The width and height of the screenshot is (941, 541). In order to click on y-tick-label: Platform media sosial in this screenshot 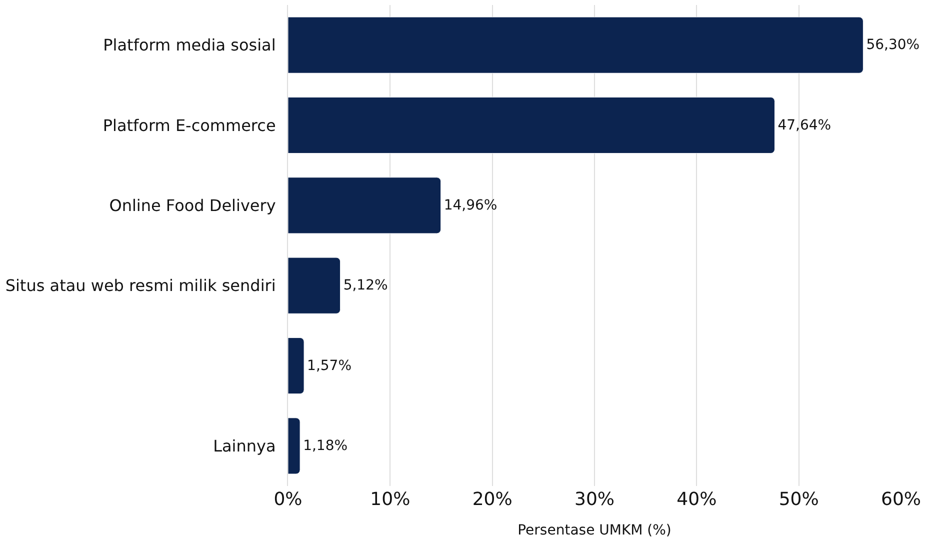, I will do `click(189, 45)`.